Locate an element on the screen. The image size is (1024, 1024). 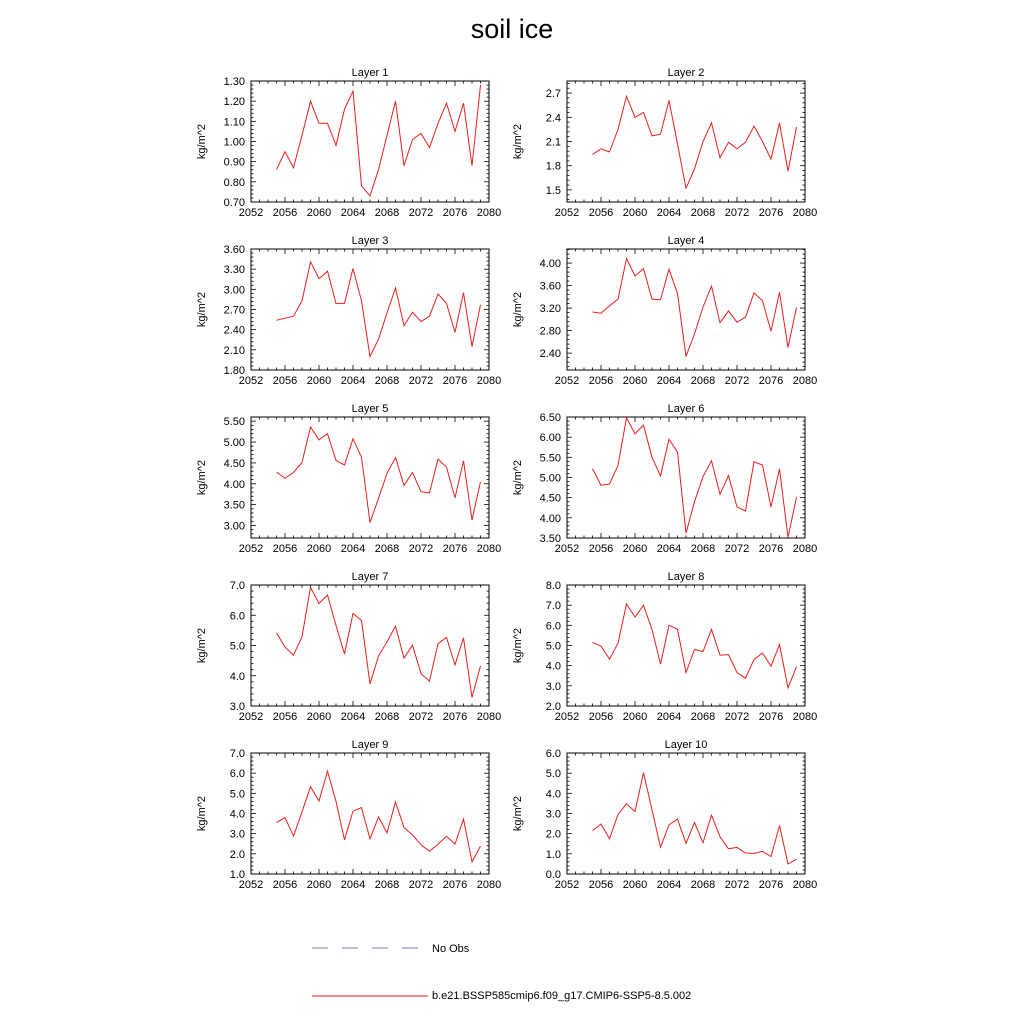
panel-title: Layer 3 is located at coordinates (370, 241).